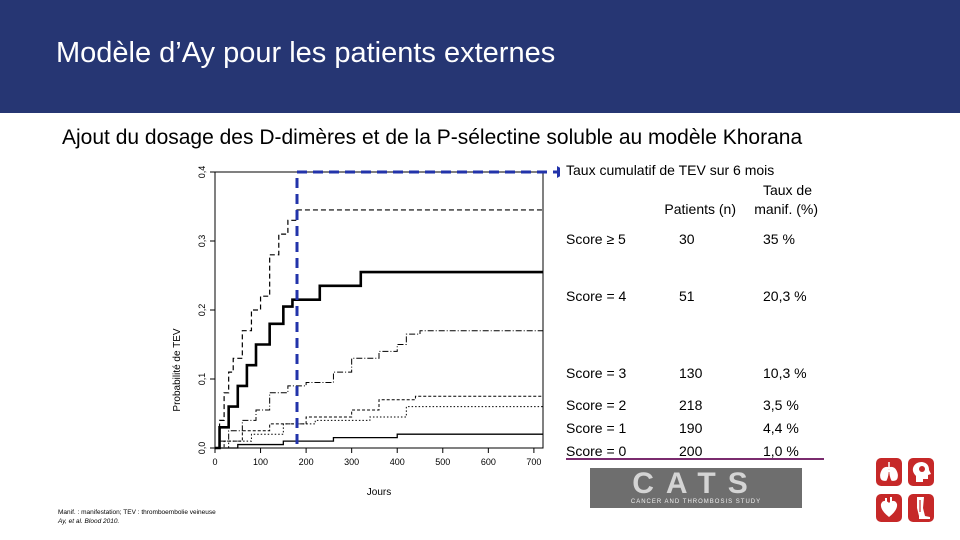 Image resolution: width=960 pixels, height=540 pixels. Describe the element at coordinates (596, 451) in the screenshot. I see `row-score: Score = 0` at that location.